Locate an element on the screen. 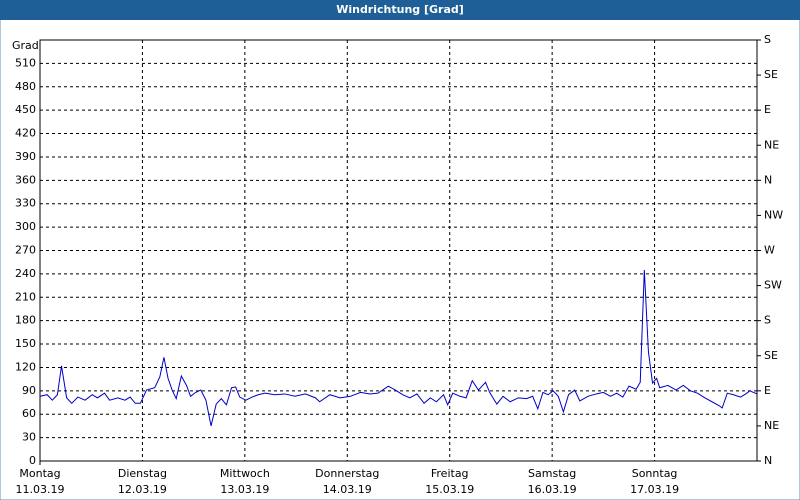 The width and height of the screenshot is (800, 500). title-bar is located at coordinates (400, 10).